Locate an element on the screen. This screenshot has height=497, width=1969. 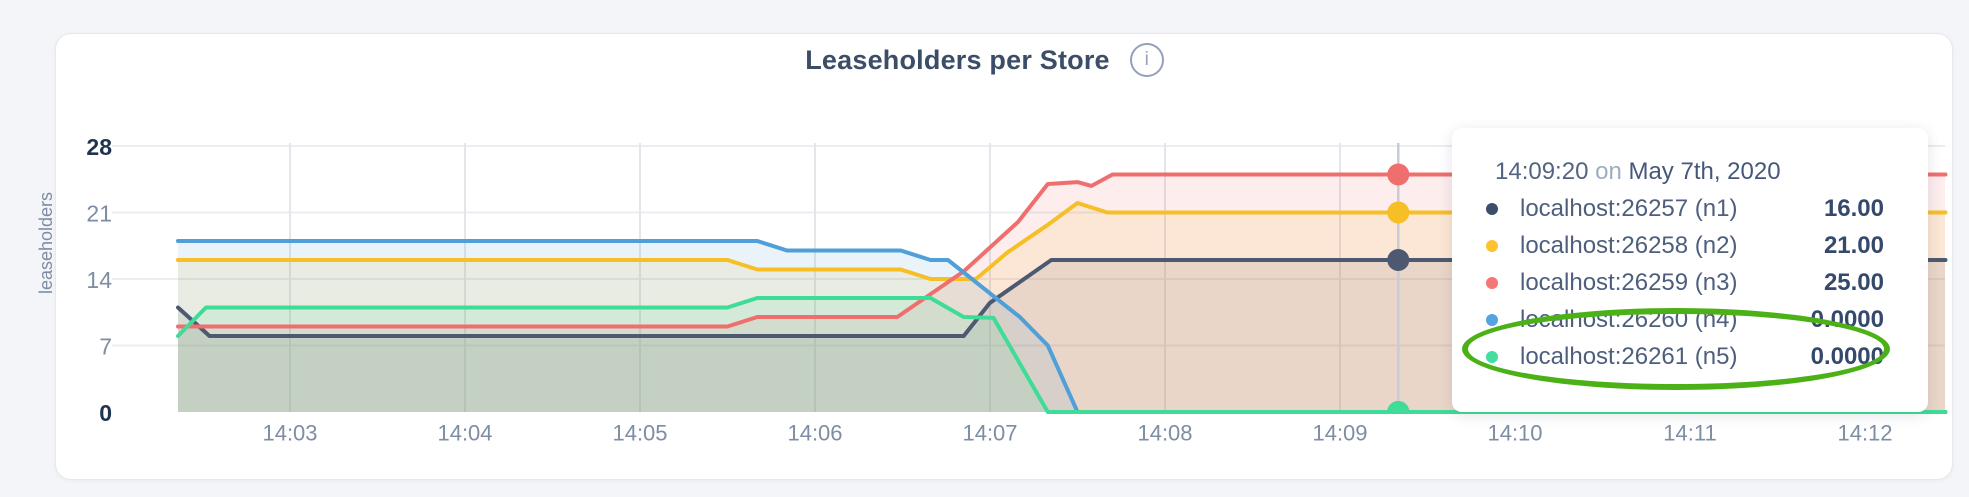
cursor-dot-n5 is located at coordinates (1398, 406).